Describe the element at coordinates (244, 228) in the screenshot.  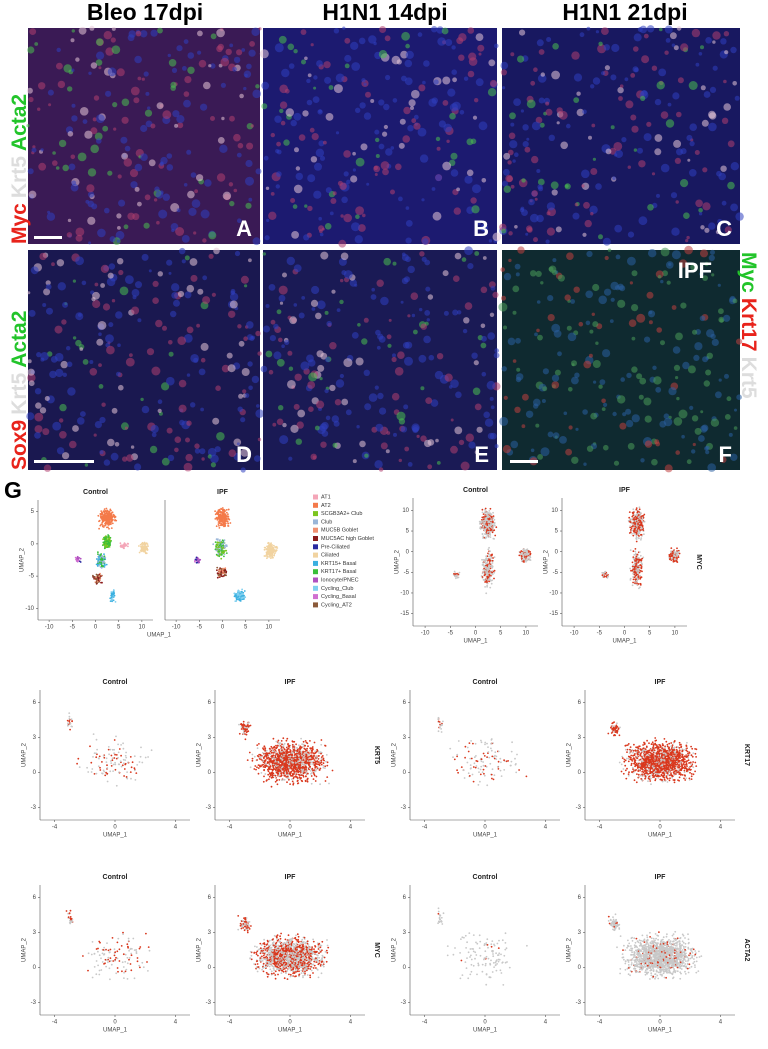
I see `panel-letter: A` at that location.